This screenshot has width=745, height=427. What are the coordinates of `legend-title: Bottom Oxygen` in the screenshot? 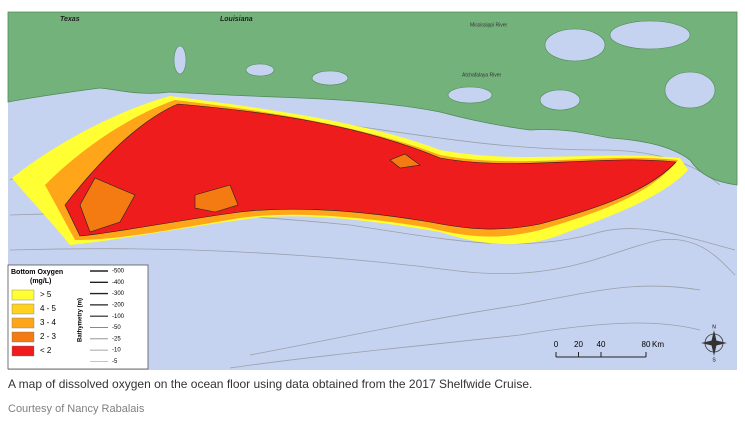 It's located at (37, 272).